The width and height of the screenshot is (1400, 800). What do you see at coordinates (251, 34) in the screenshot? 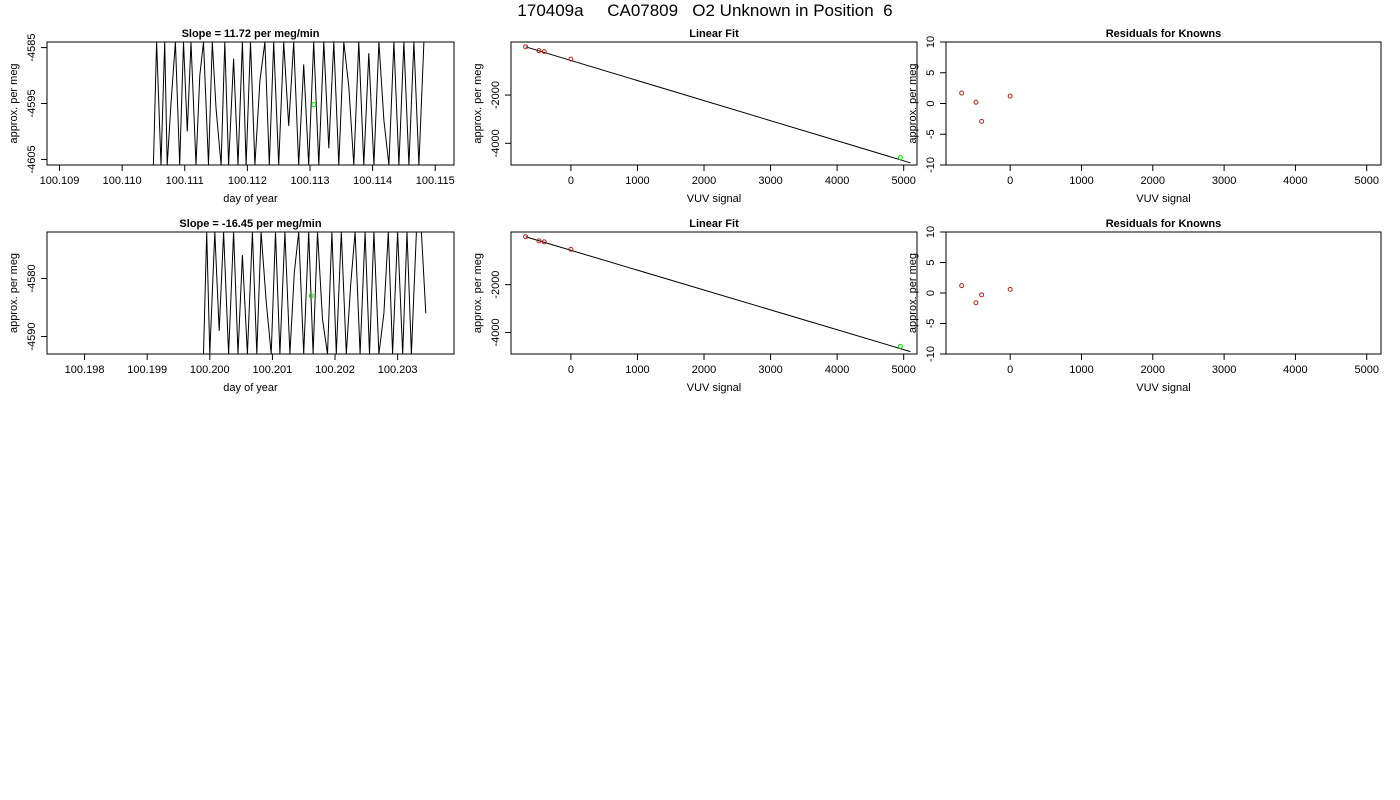
I see `plot-title-1: Slope = 11.72 per meg/min` at bounding box center [251, 34].